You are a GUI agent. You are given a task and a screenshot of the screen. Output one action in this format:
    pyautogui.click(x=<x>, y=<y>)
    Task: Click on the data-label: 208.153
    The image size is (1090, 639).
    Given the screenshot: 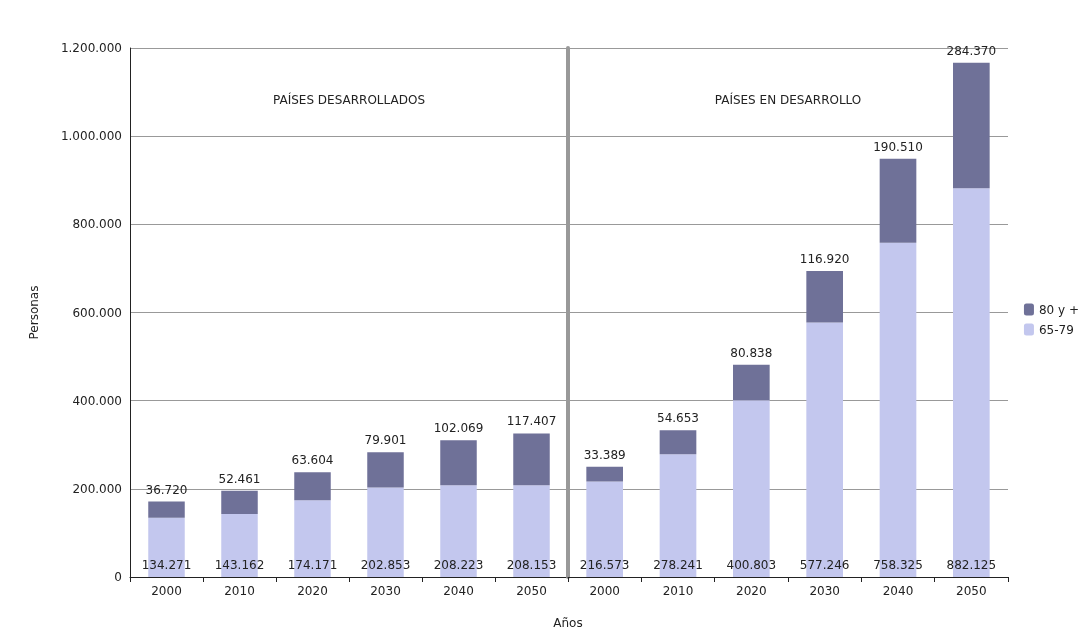 What is the action you would take?
    pyautogui.click(x=531, y=565)
    